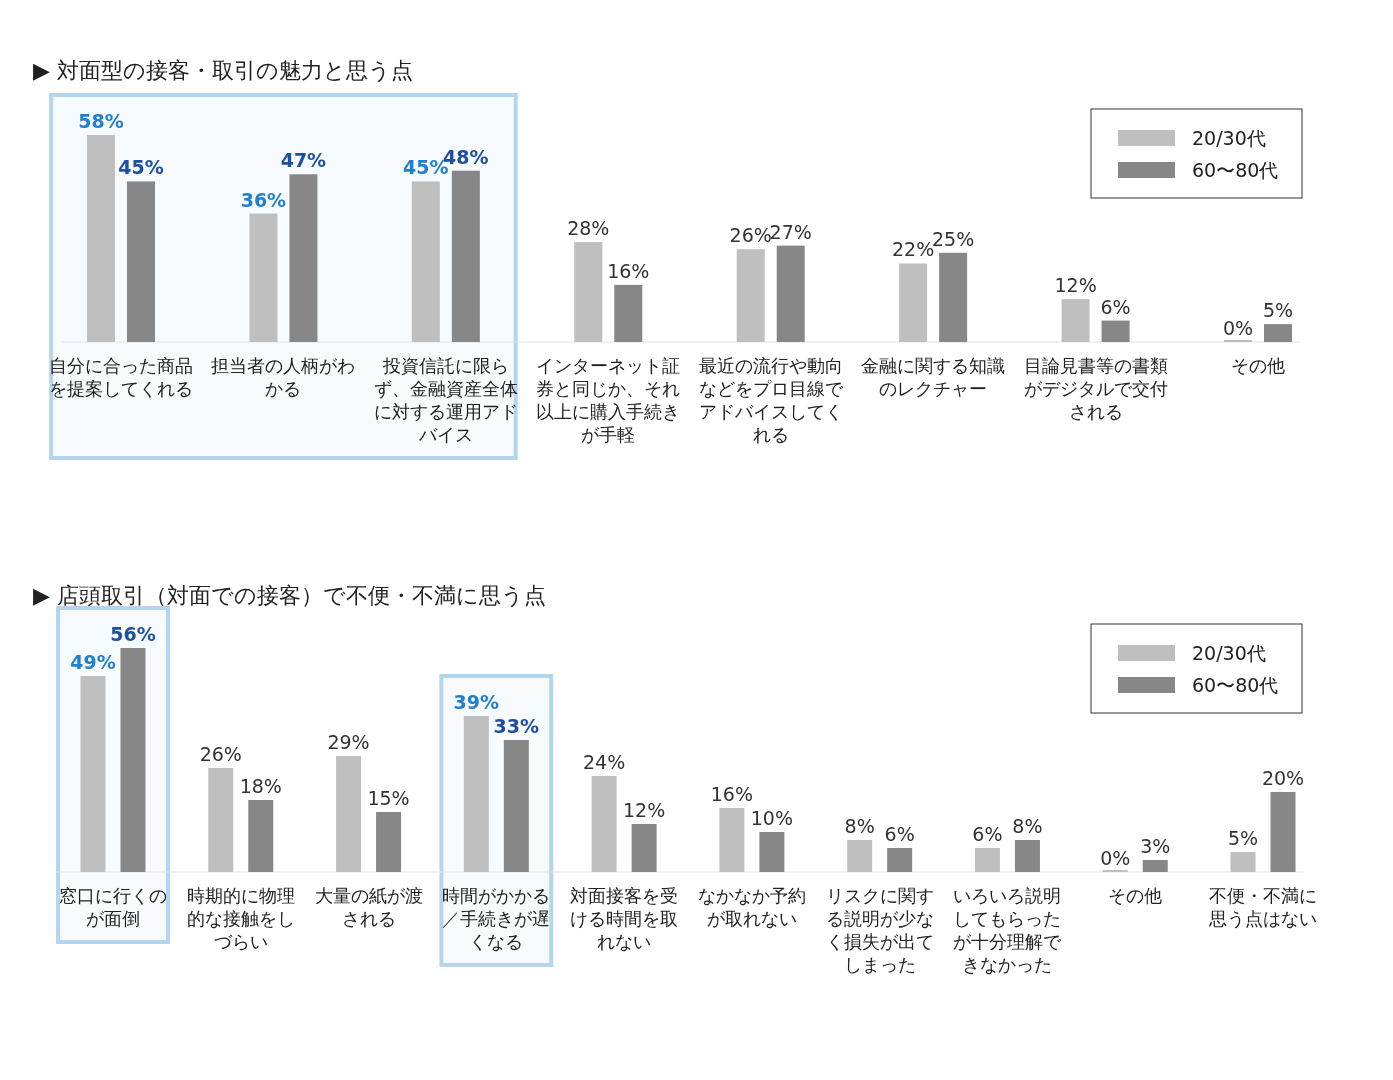 The height and width of the screenshot is (1080, 1393). What do you see at coordinates (260, 786) in the screenshot?
I see `data-label: 18%` at bounding box center [260, 786].